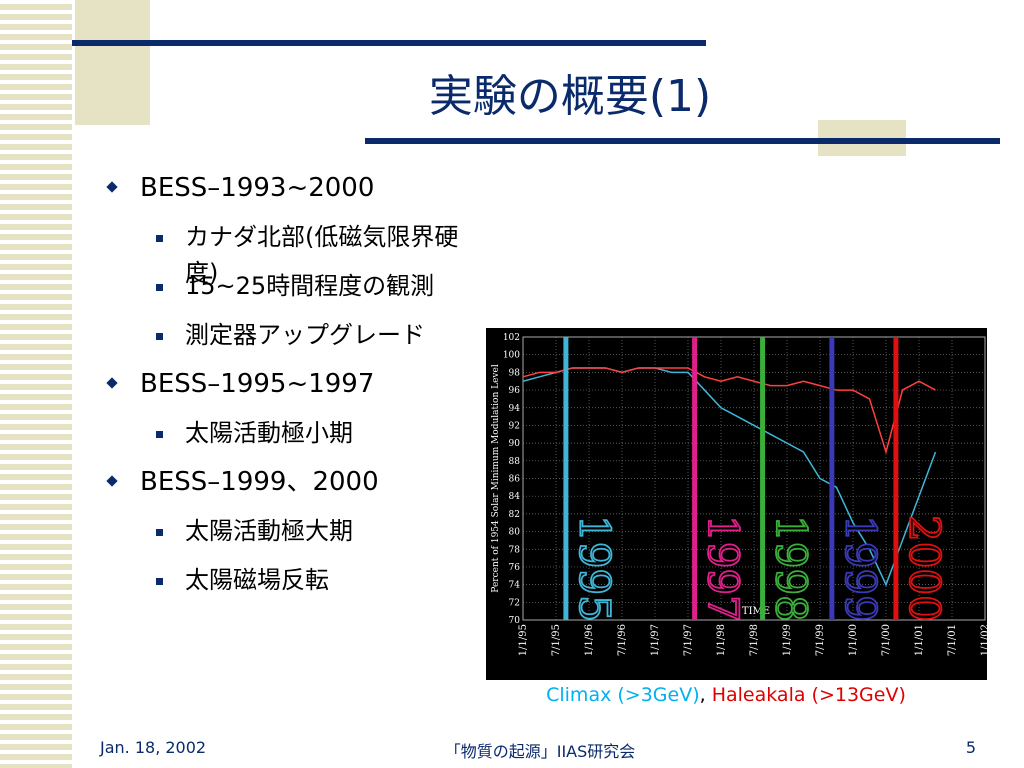  Describe the element at coordinates (295, 341) in the screenshot. I see `sub-bullet: 測定器アップグレード` at that location.